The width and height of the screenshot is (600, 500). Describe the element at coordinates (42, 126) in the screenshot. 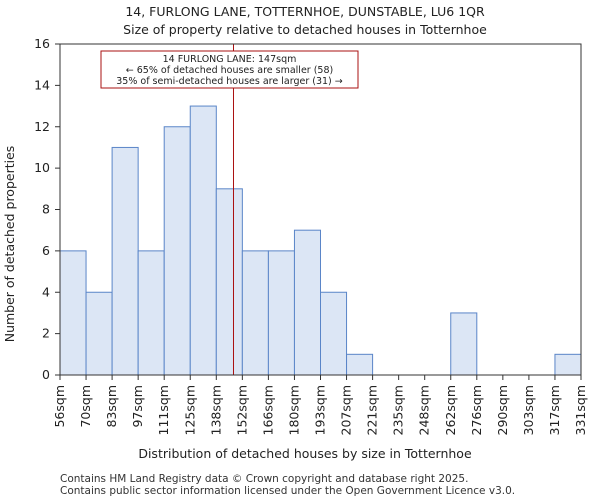

I see `y-tick-label: 12` at that location.